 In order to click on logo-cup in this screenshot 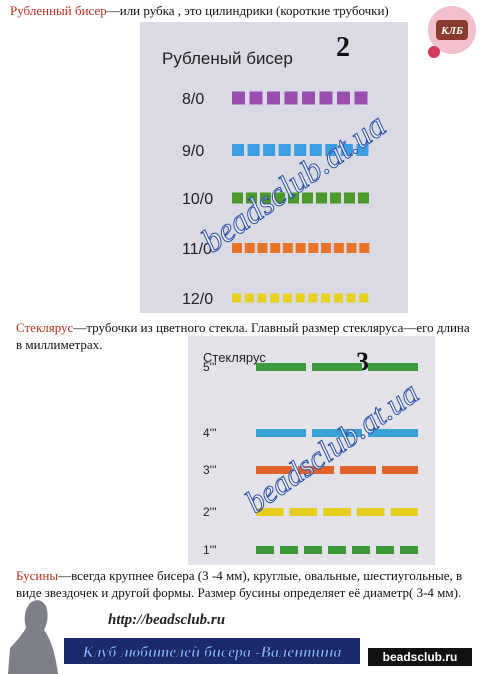, I will do `click(452, 30)`.